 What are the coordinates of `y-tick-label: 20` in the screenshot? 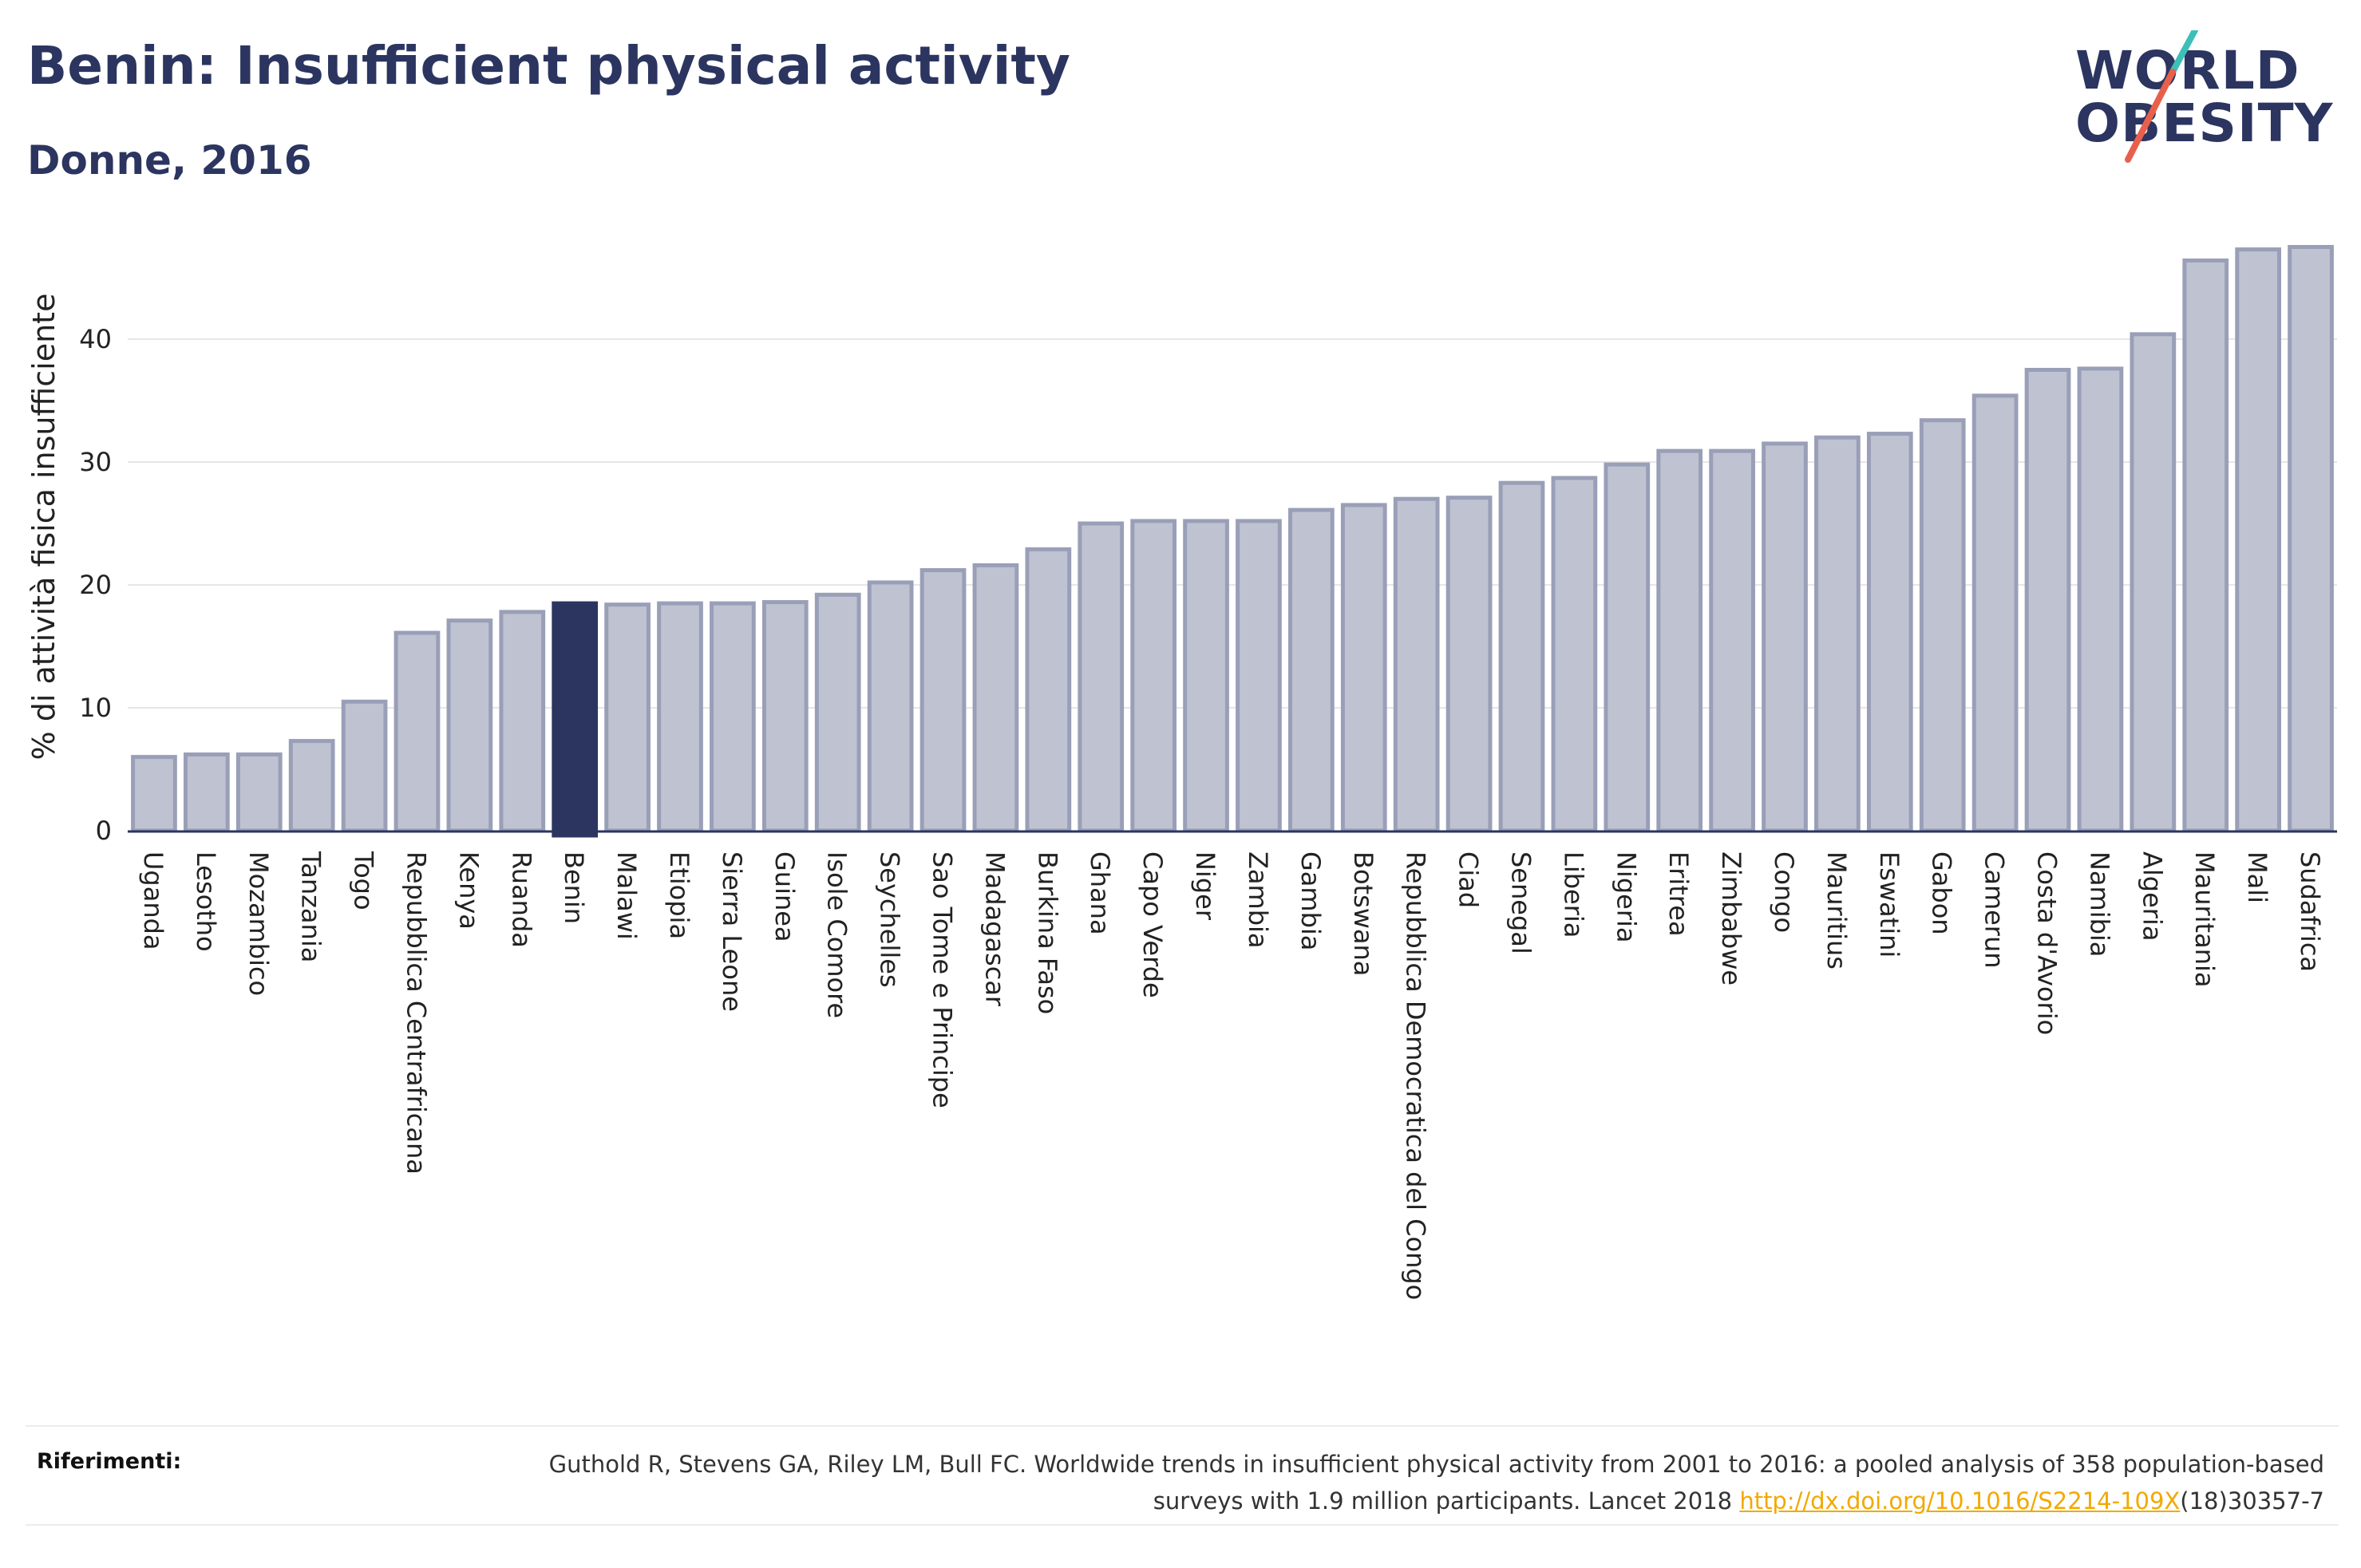 It's located at (95, 585).